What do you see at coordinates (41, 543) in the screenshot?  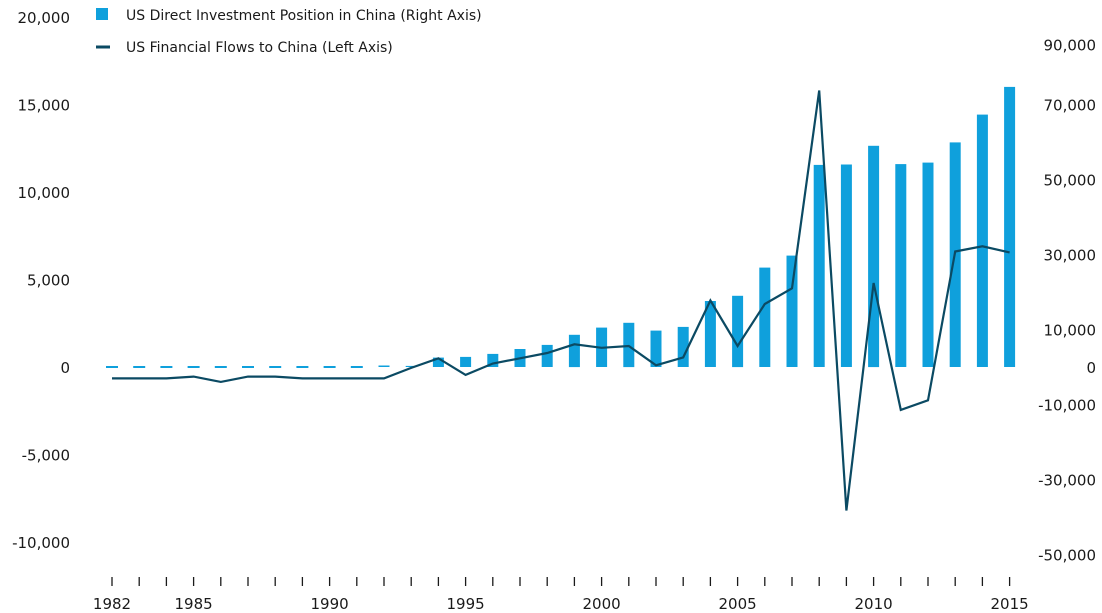 I see `left-tick-label: -10,000` at bounding box center [41, 543].